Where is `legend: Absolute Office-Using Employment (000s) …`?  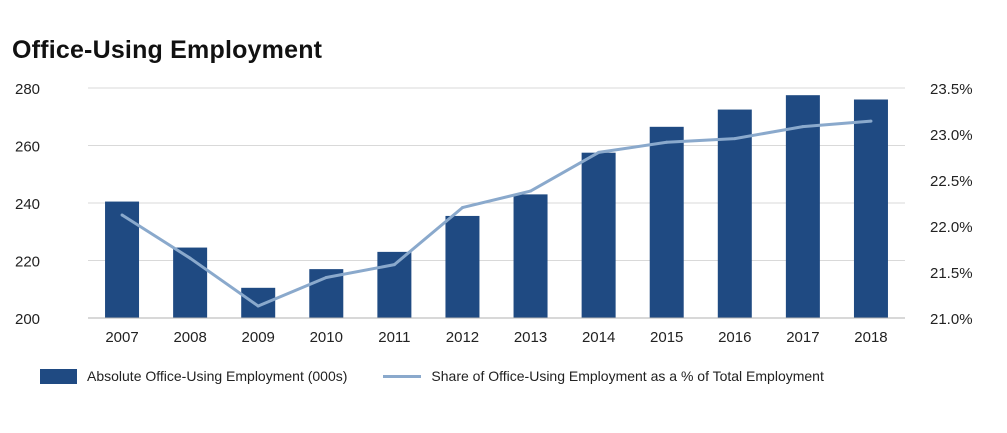
legend: Absolute Office-Using Employment (000s) … is located at coordinates (450, 376).